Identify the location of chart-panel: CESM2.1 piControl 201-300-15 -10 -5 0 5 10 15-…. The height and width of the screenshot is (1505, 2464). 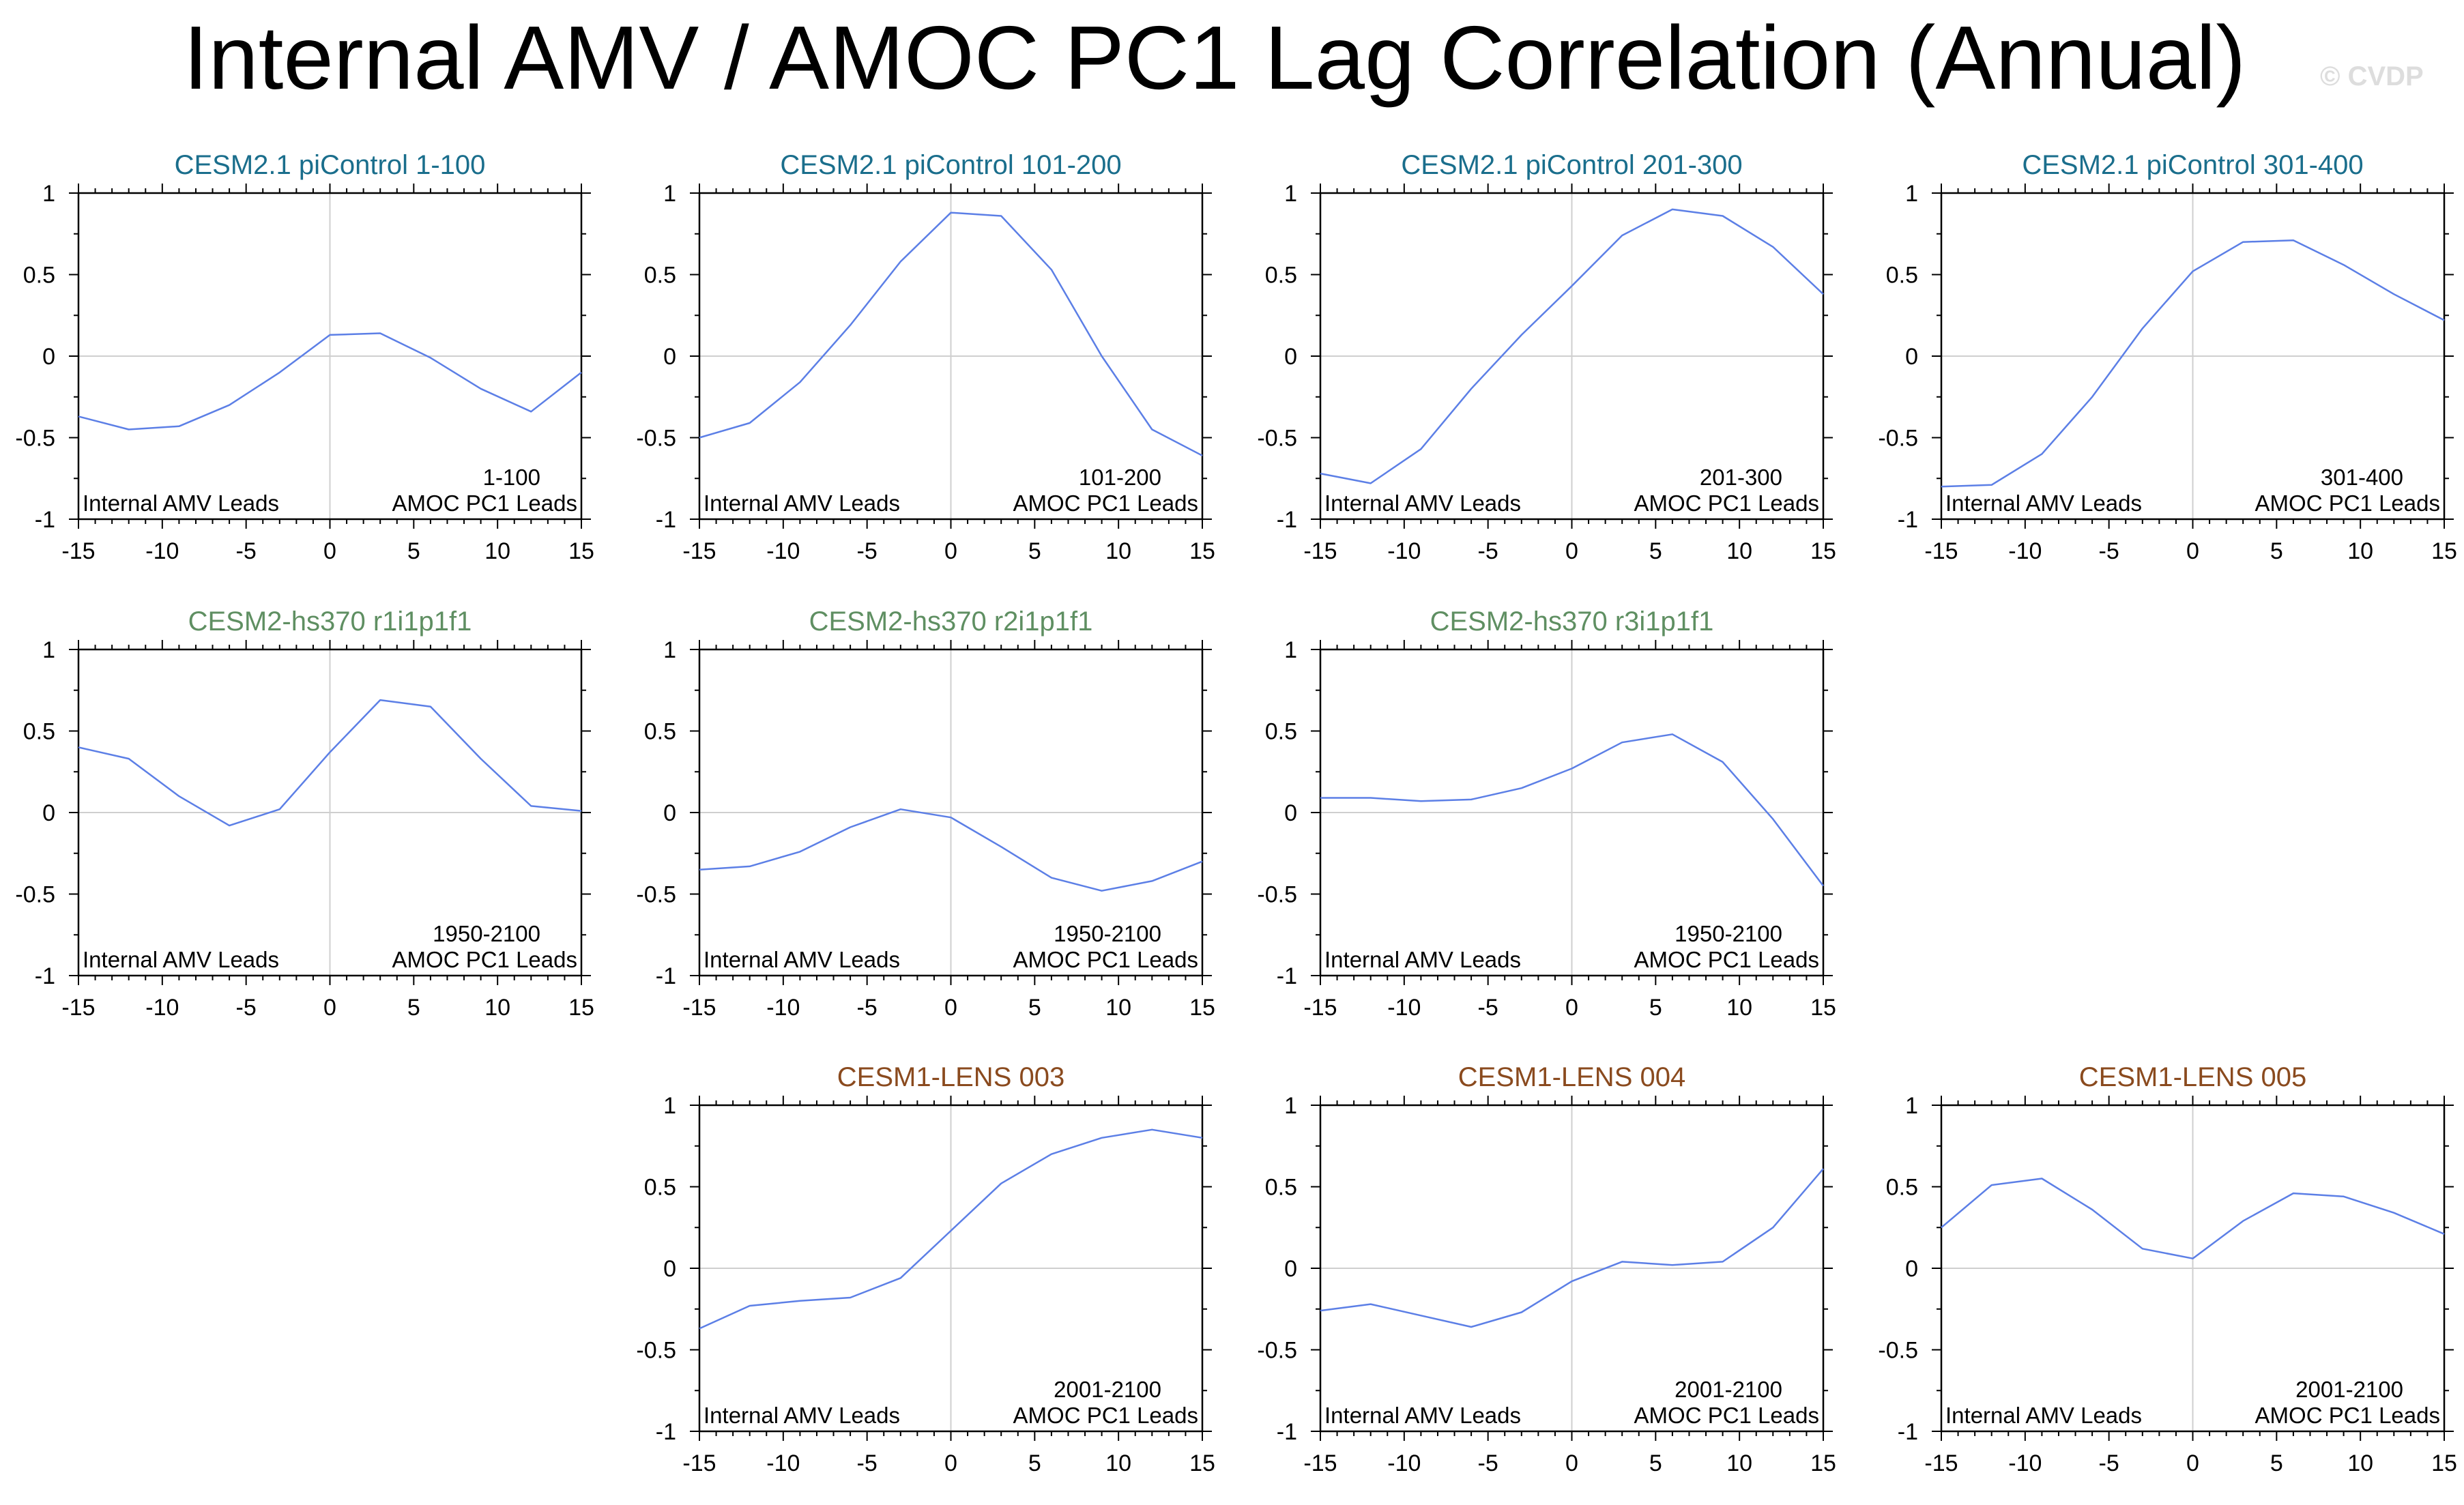
(1546, 357).